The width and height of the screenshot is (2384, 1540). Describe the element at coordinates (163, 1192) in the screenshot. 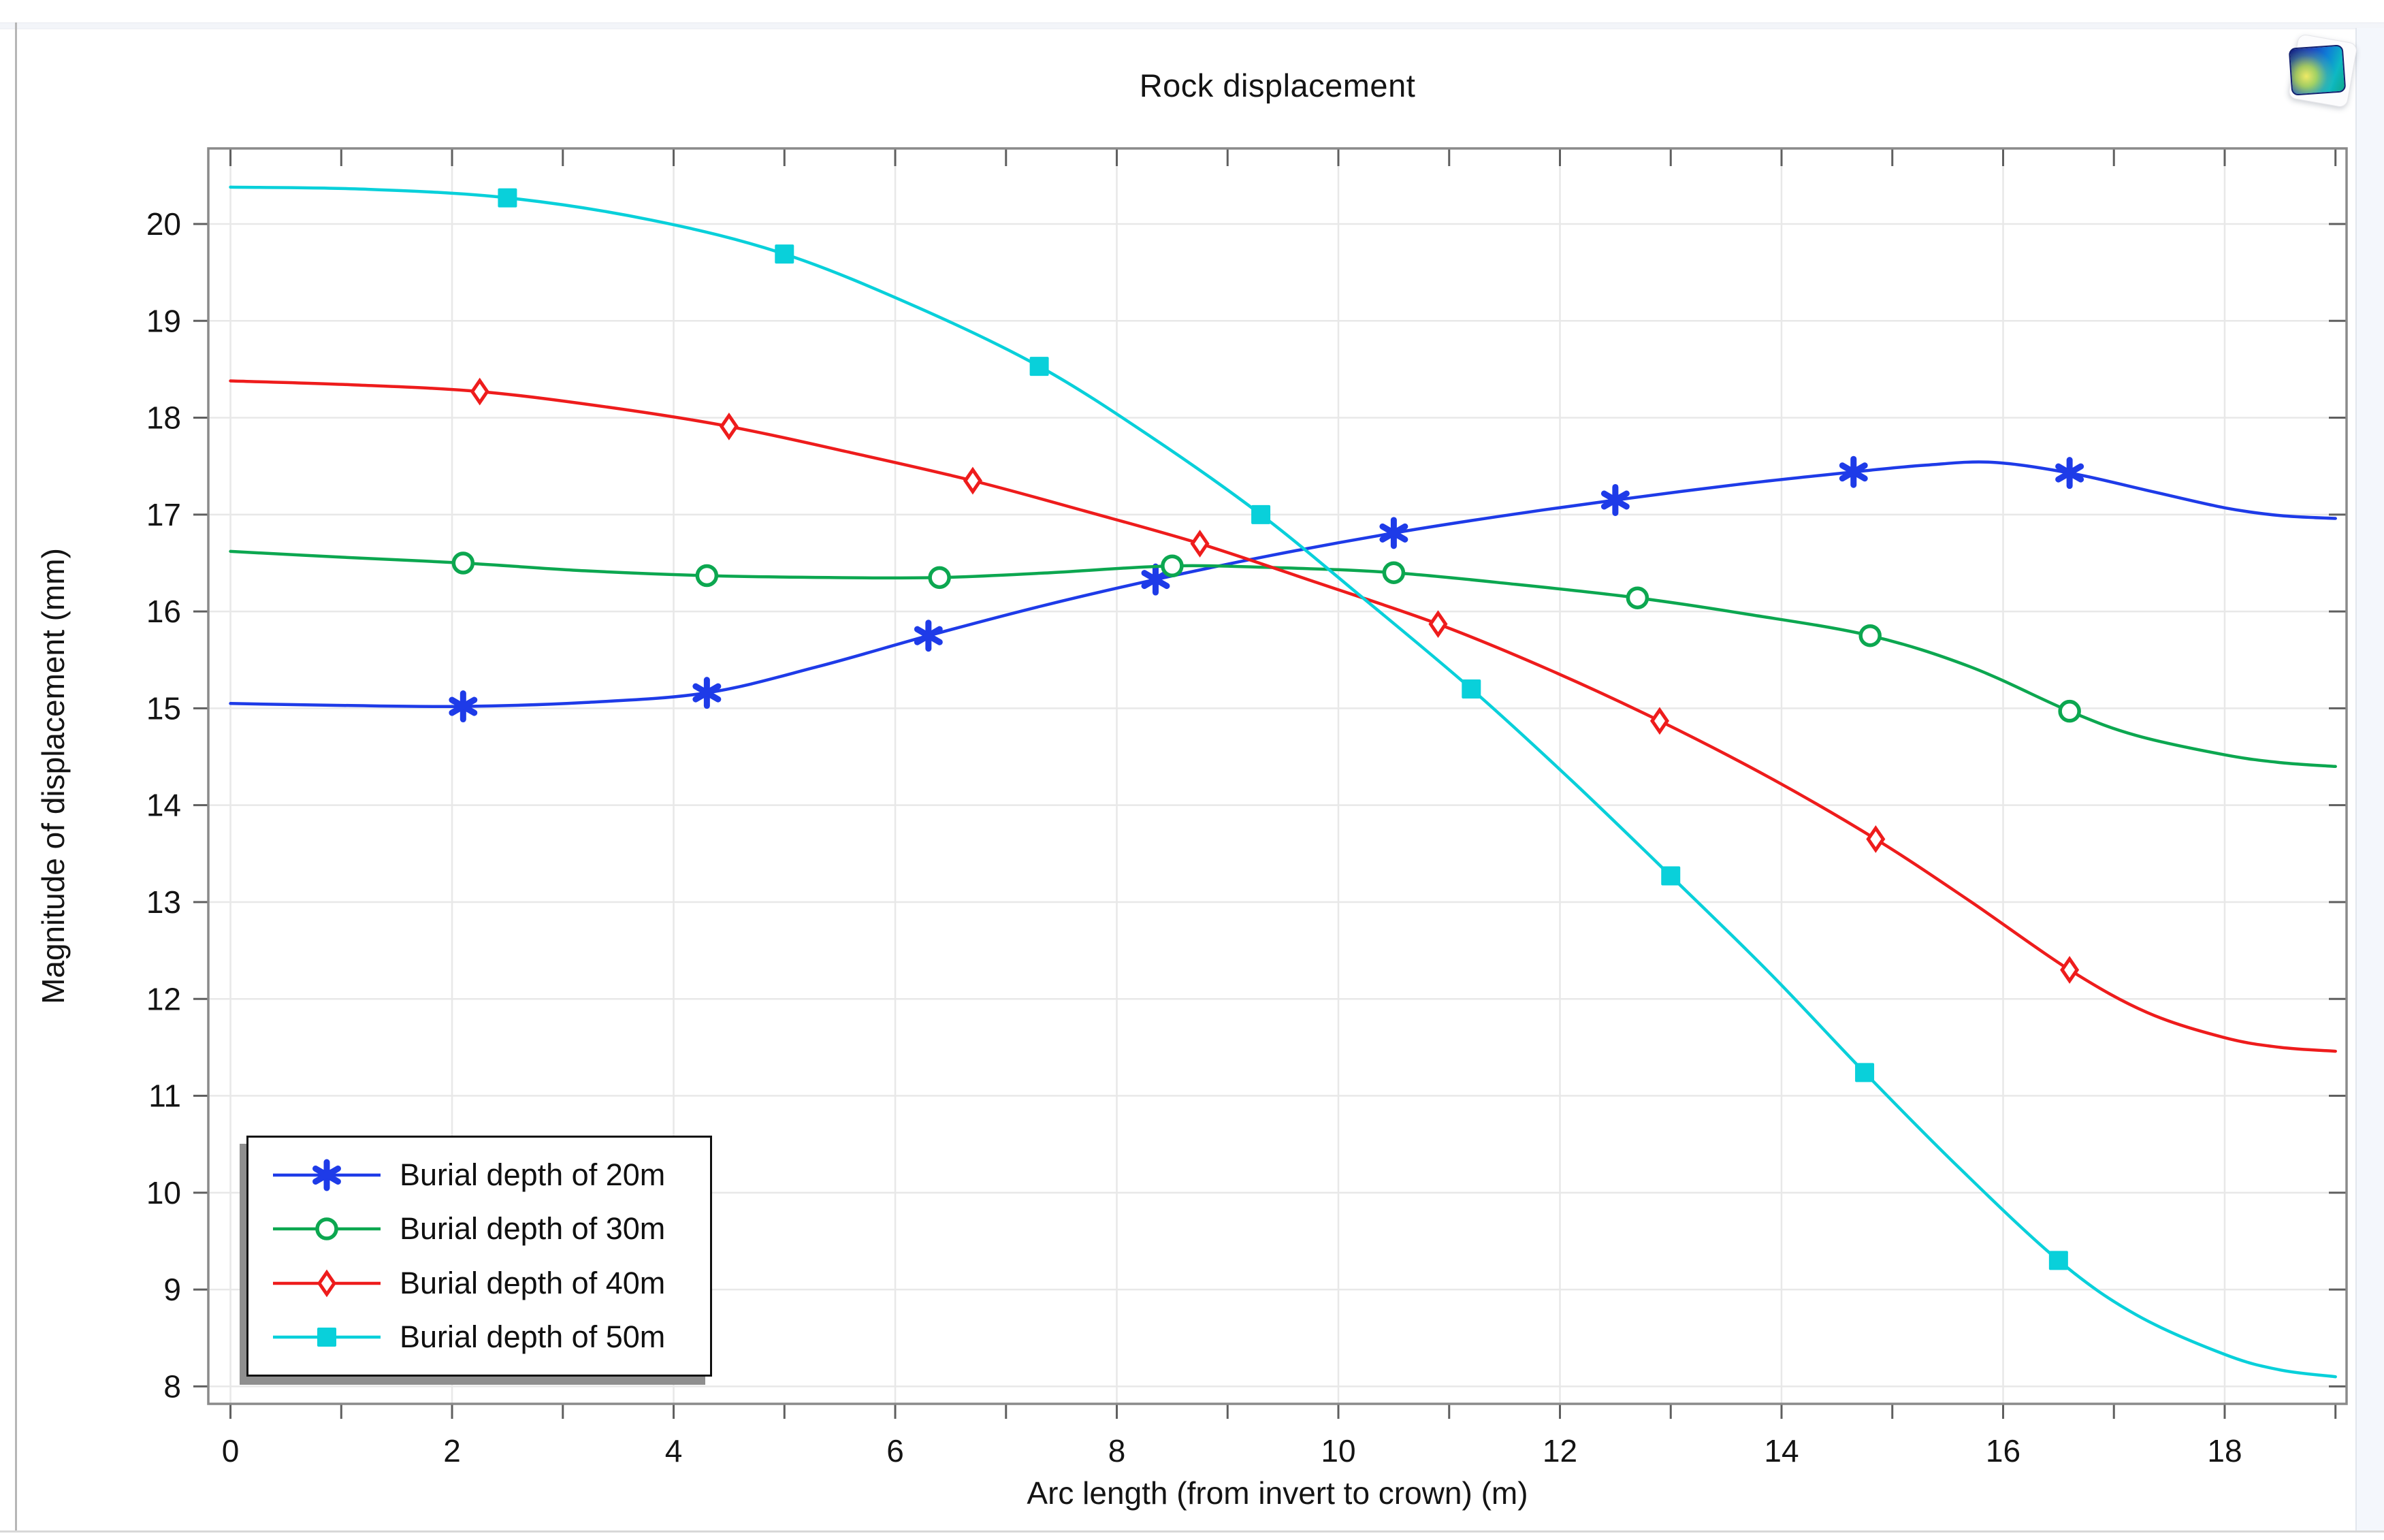

I see `y-tick-label: 10` at that location.